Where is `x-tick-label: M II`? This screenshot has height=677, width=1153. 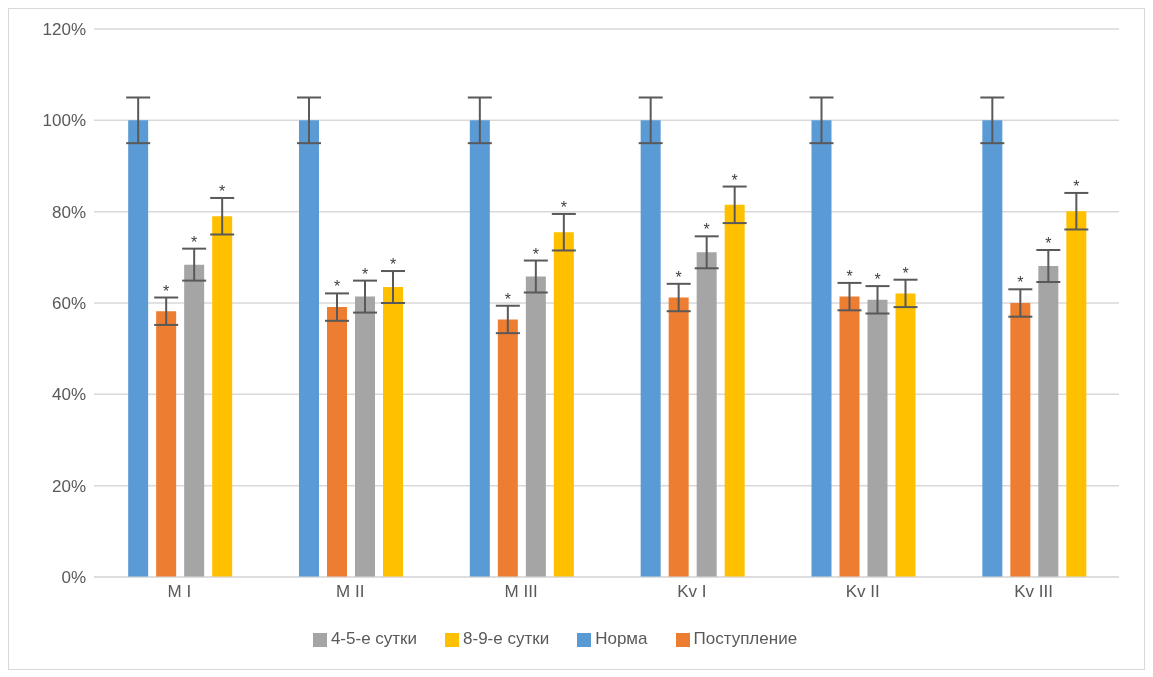
x-tick-label: M II is located at coordinates (350, 592).